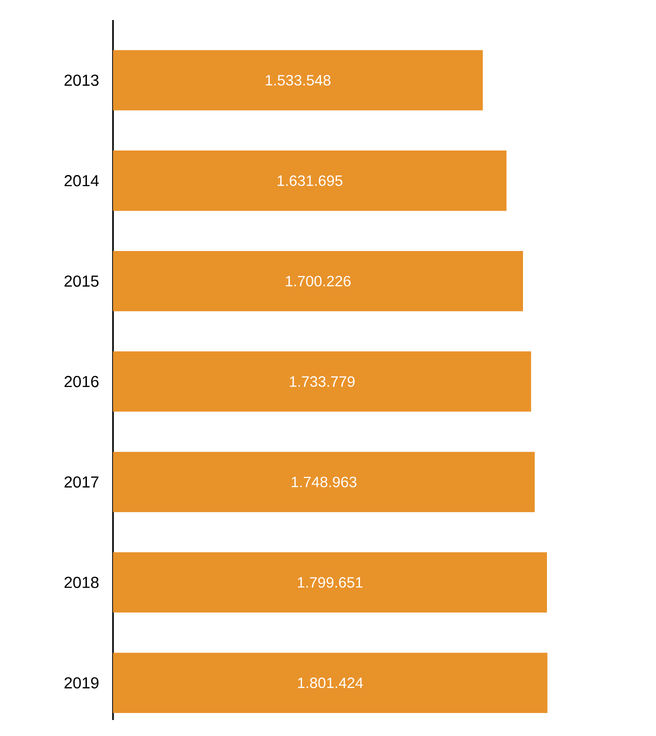 The image size is (656, 736). I want to click on data-label: 1.733.779, so click(322, 381).